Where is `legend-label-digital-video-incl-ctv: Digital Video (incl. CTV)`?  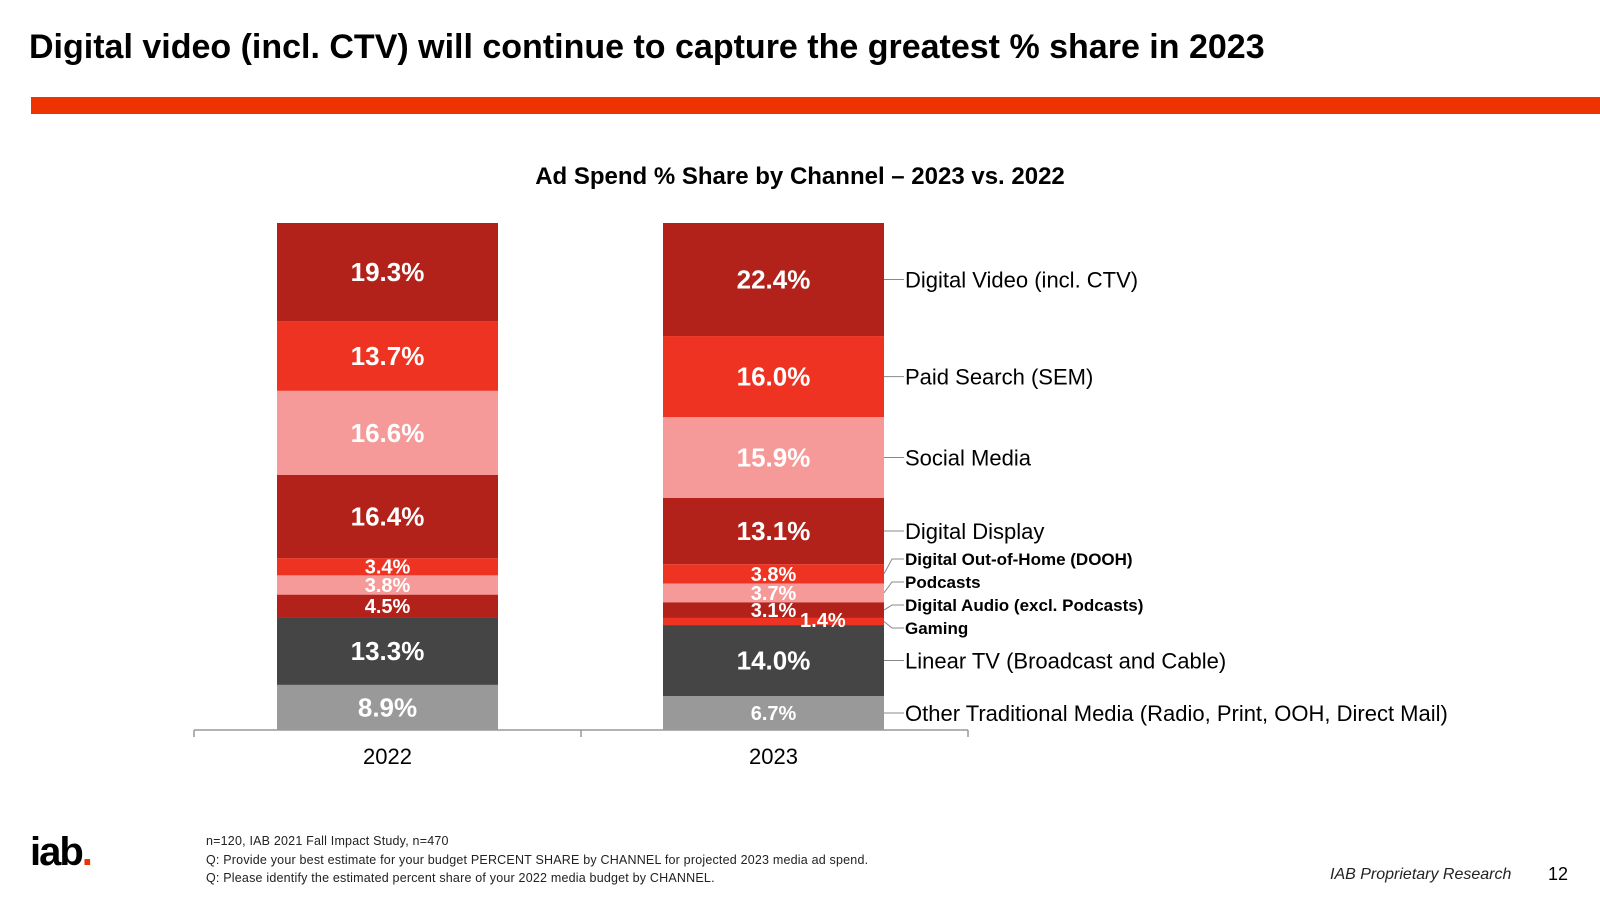 legend-label-digital-video-incl-ctv: Digital Video (incl. CTV) is located at coordinates (1021, 280).